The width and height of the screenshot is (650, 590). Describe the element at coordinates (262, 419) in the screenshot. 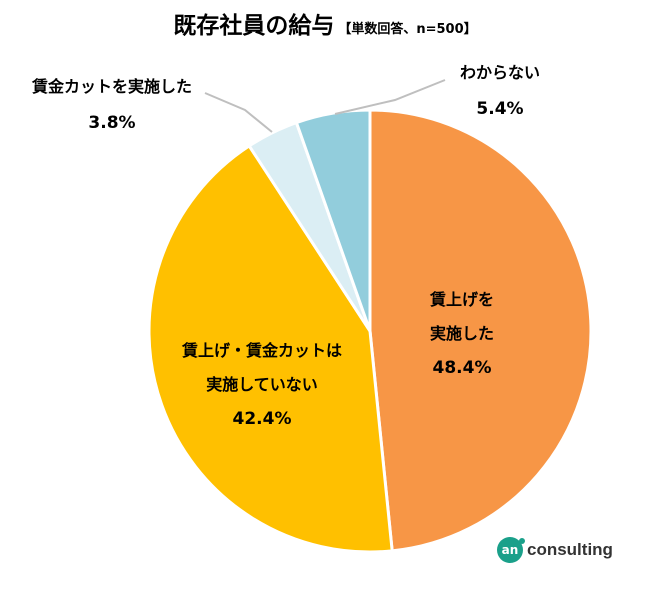

I see `slice-value-2: 42.4%` at that location.